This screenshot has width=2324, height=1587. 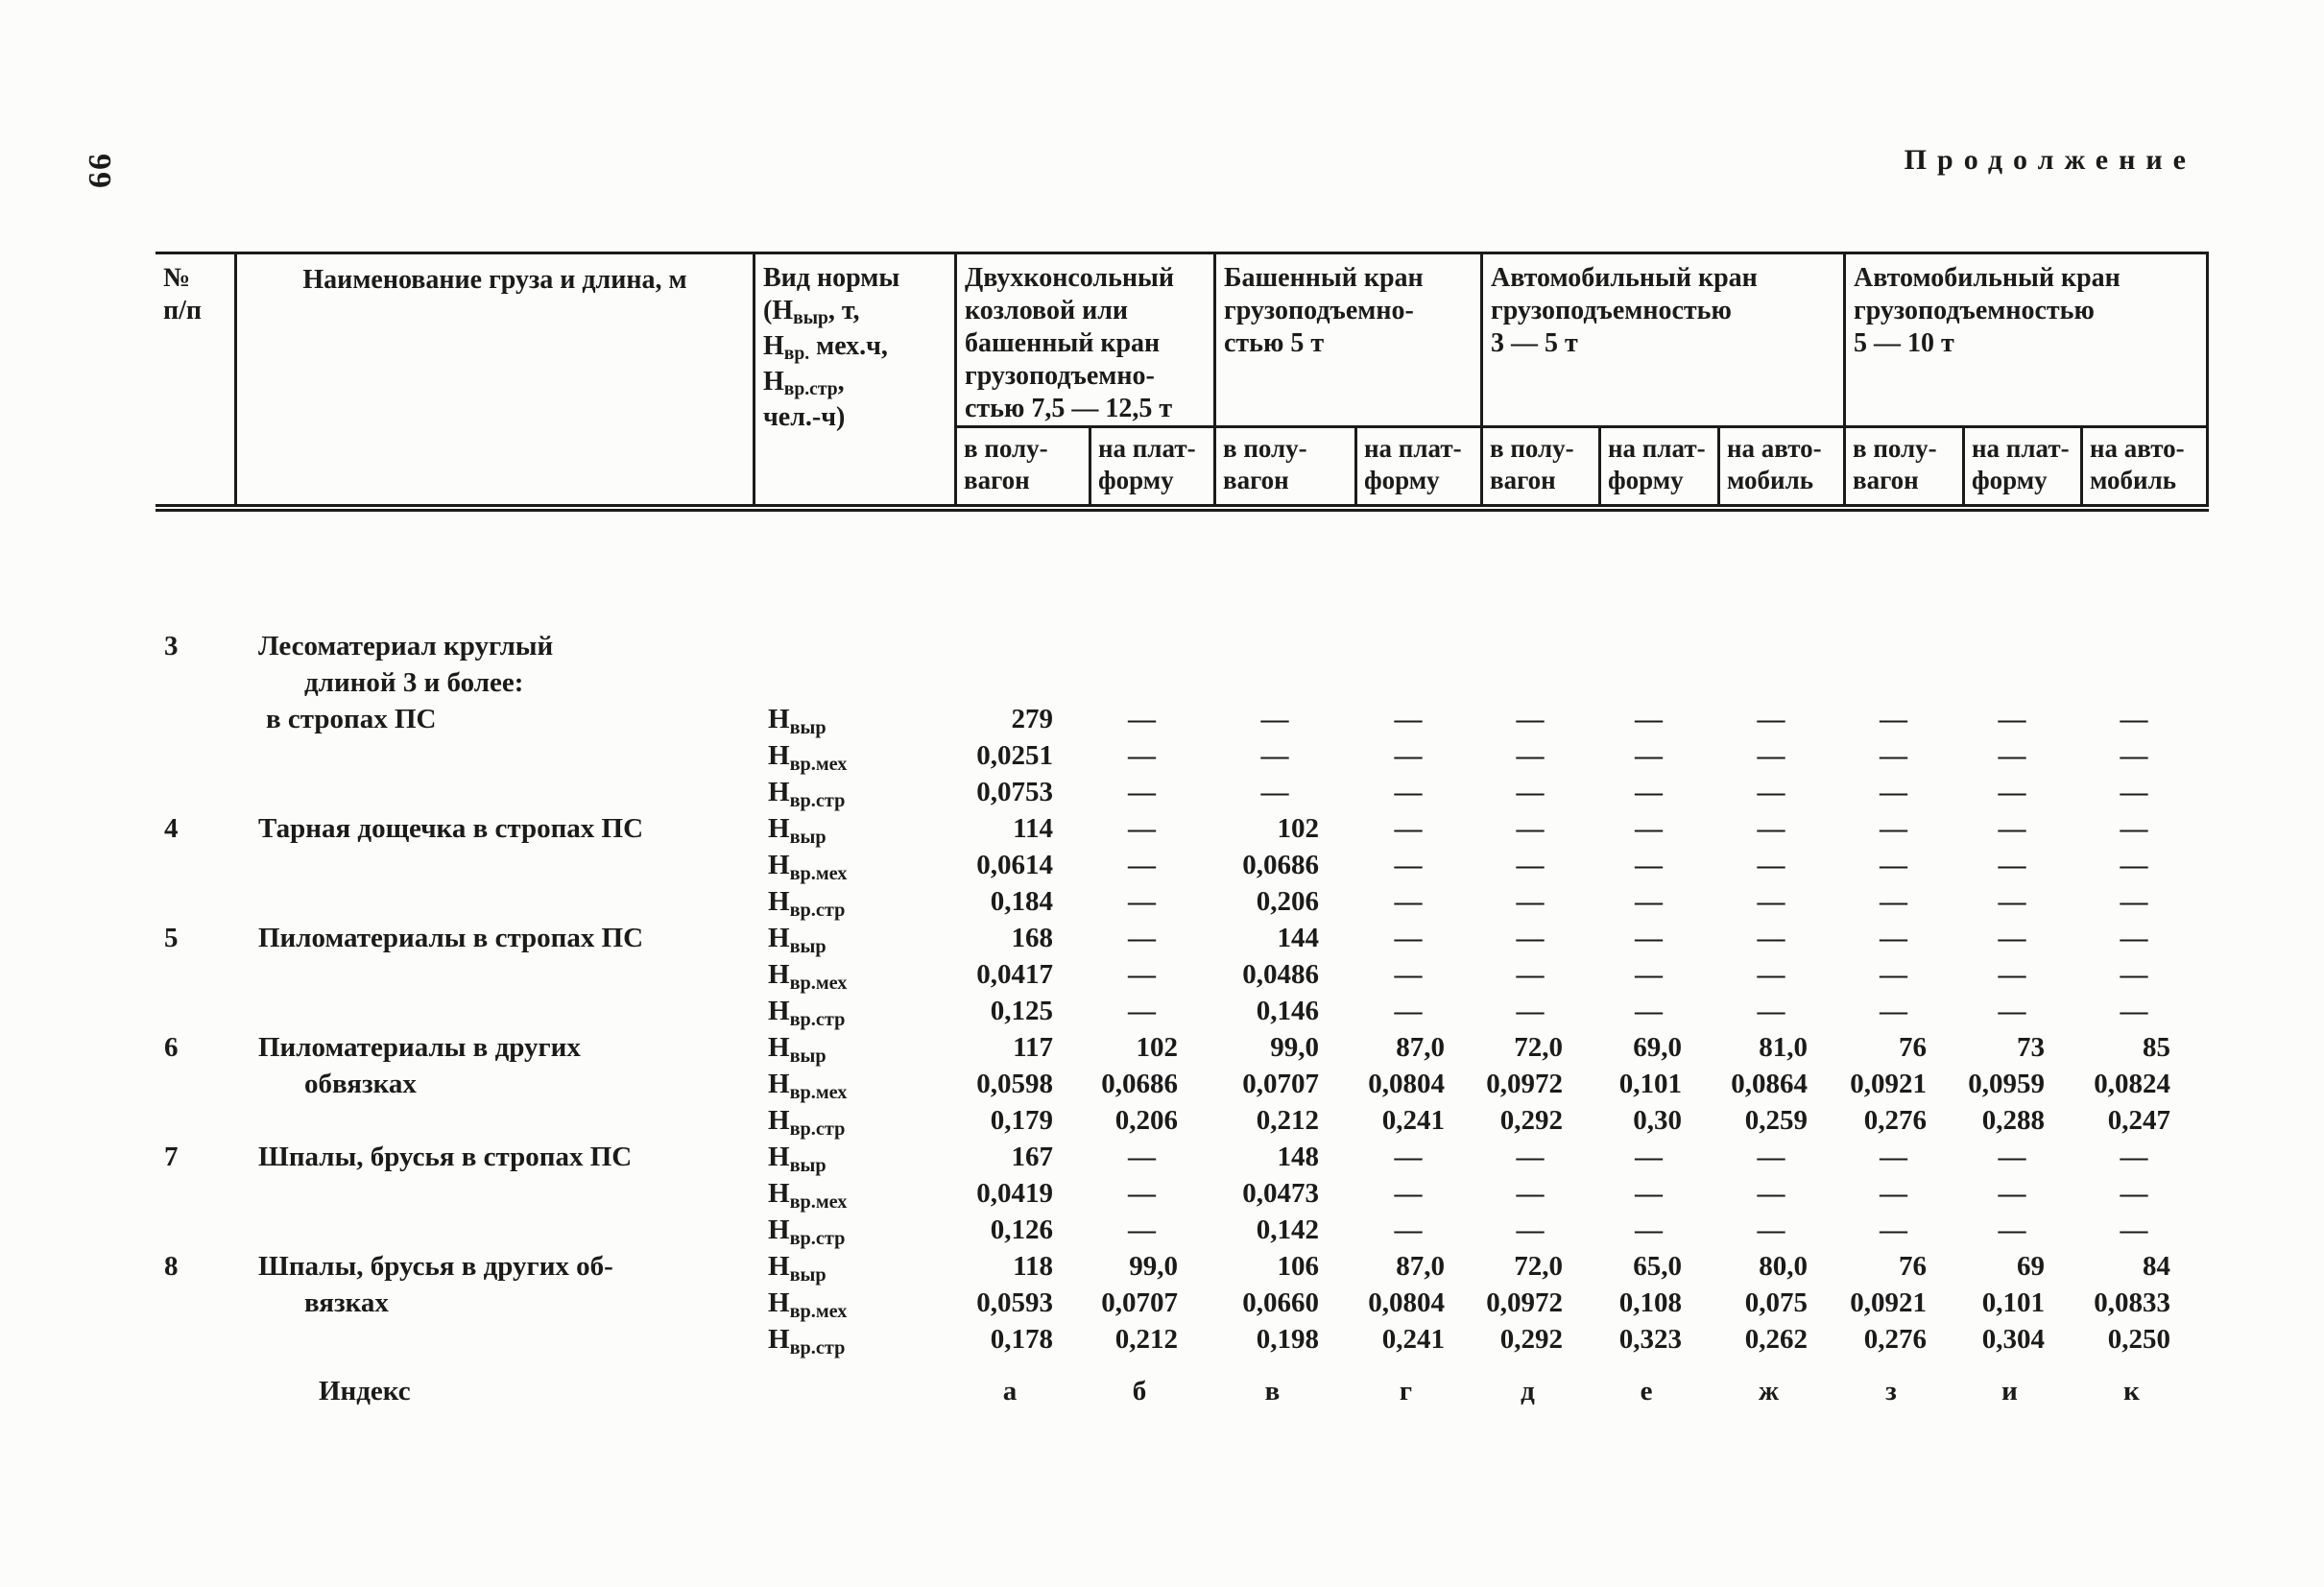 I want to click on header-line: Нвр.стр,, so click(x=854, y=383).